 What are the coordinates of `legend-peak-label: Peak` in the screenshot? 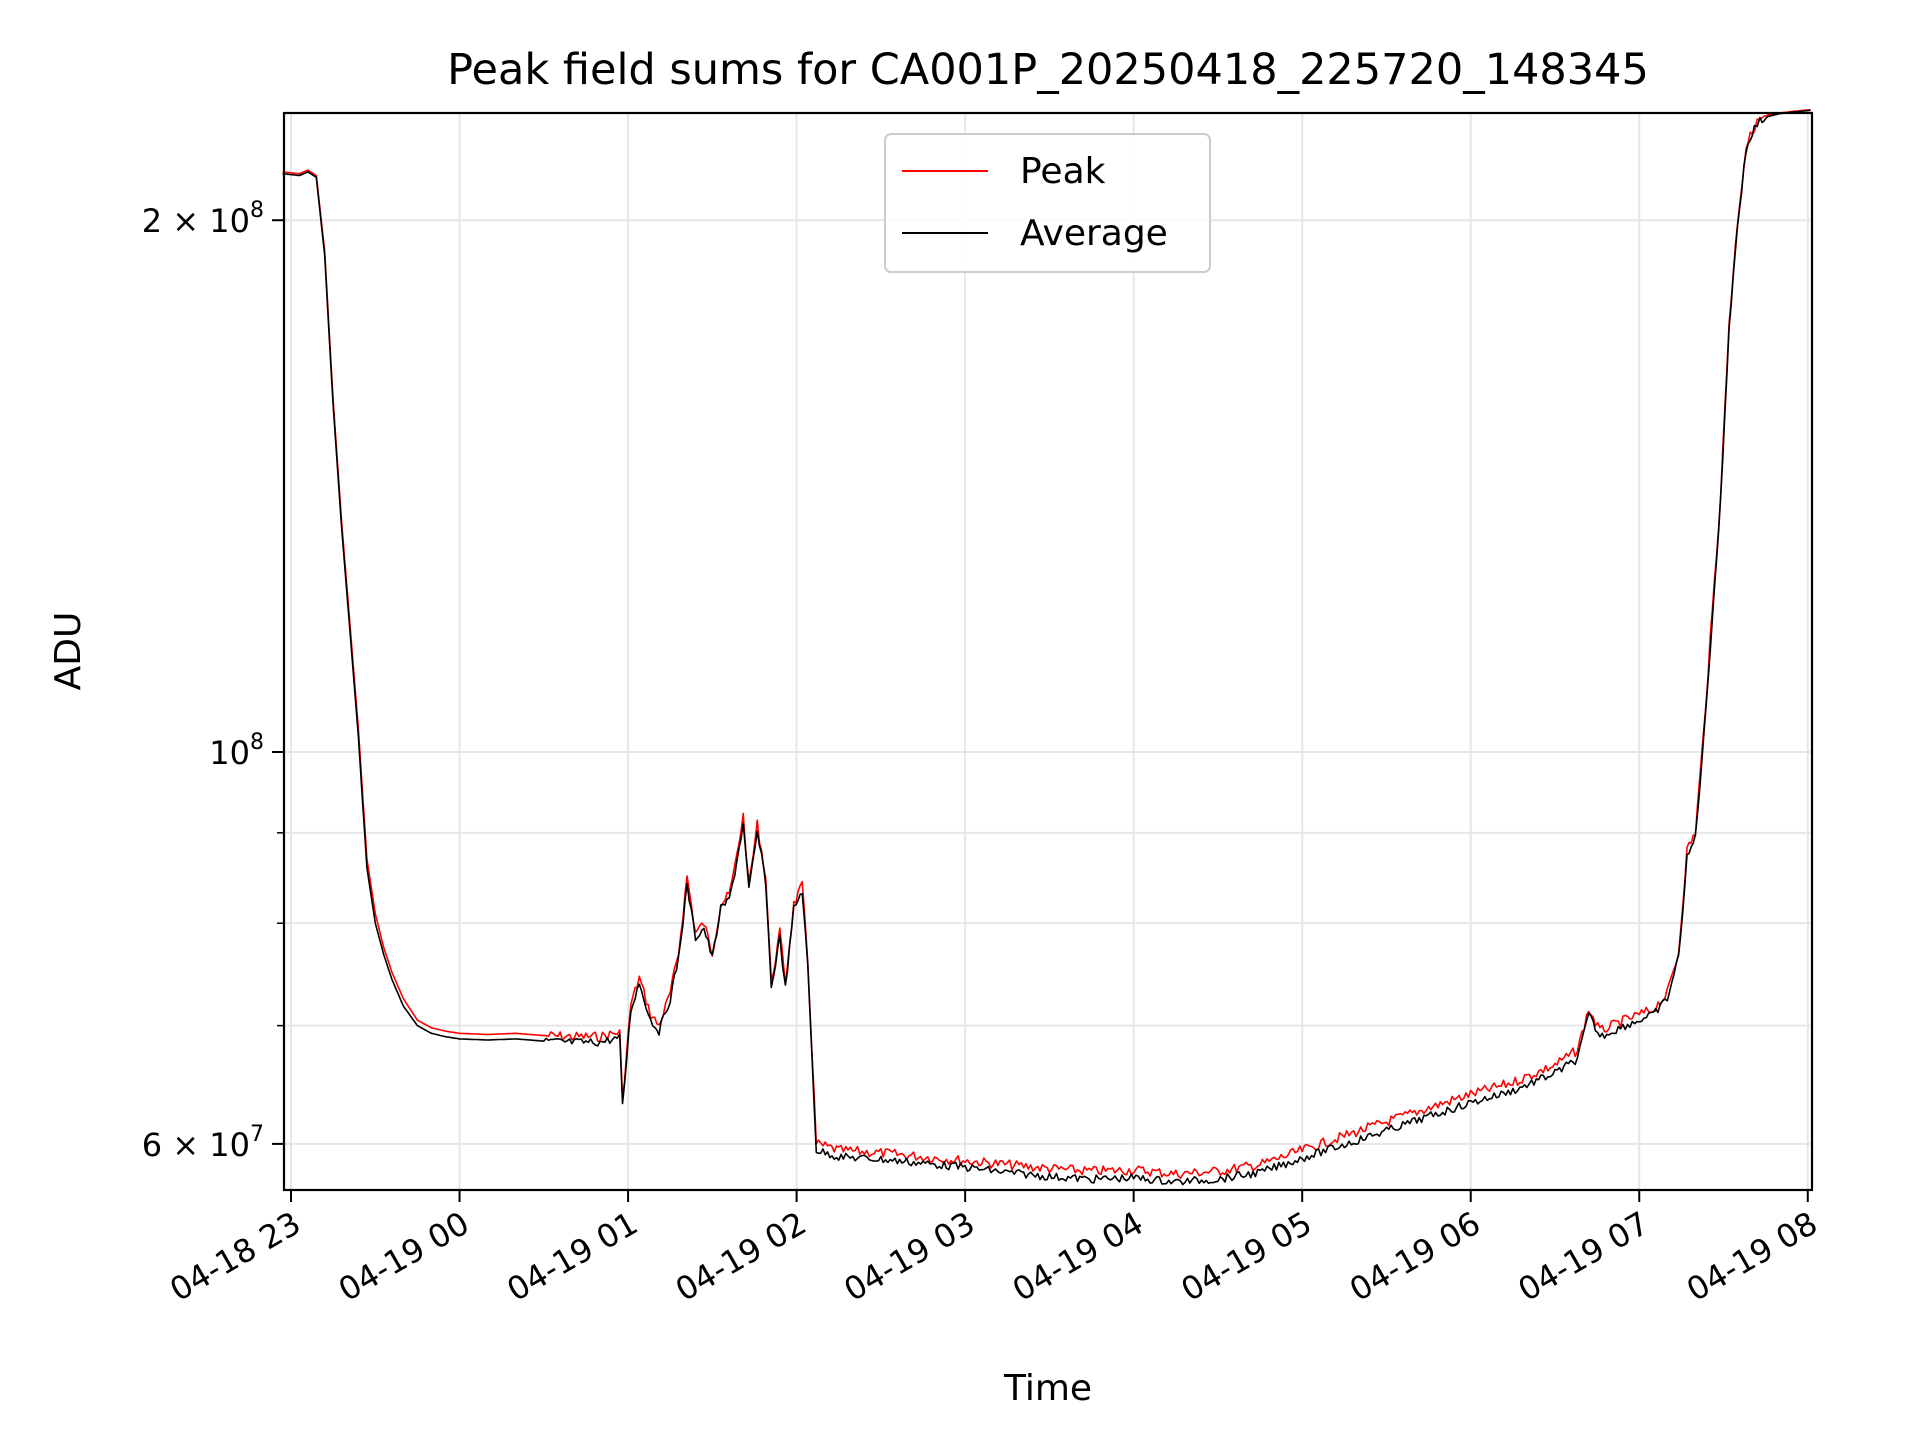 It's located at (1063, 171).